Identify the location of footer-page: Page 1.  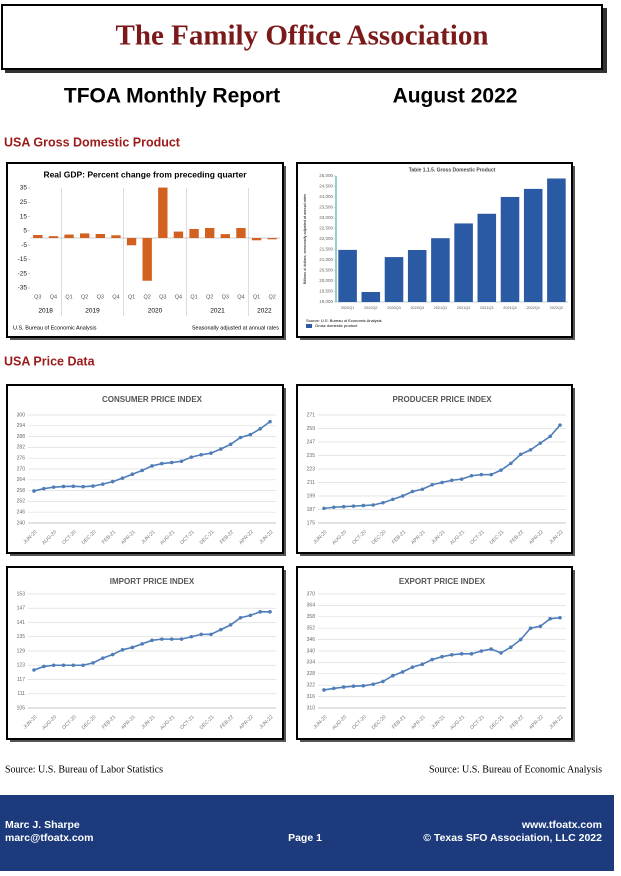
(305, 838).